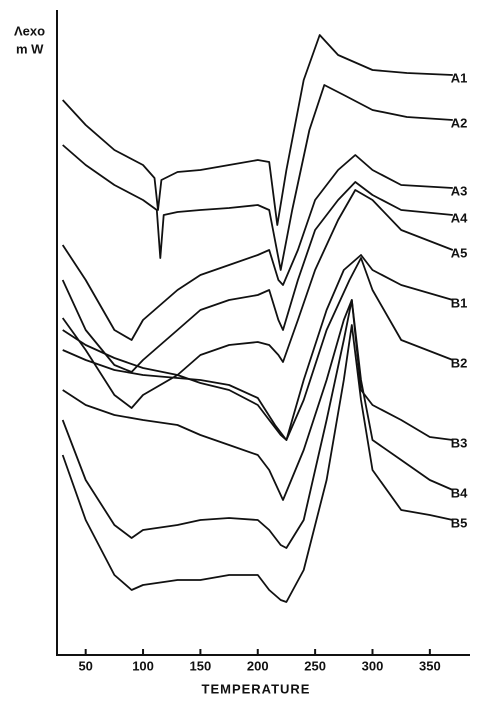 The width and height of the screenshot is (500, 711). Describe the element at coordinates (459, 492) in the screenshot. I see `legend-label: B4` at that location.